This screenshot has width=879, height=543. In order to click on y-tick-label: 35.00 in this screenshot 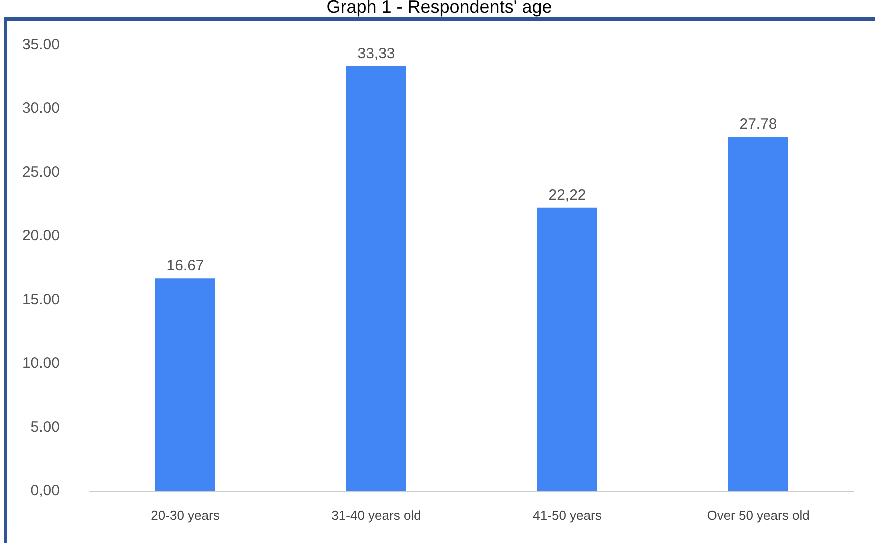, I will do `click(41, 45)`.